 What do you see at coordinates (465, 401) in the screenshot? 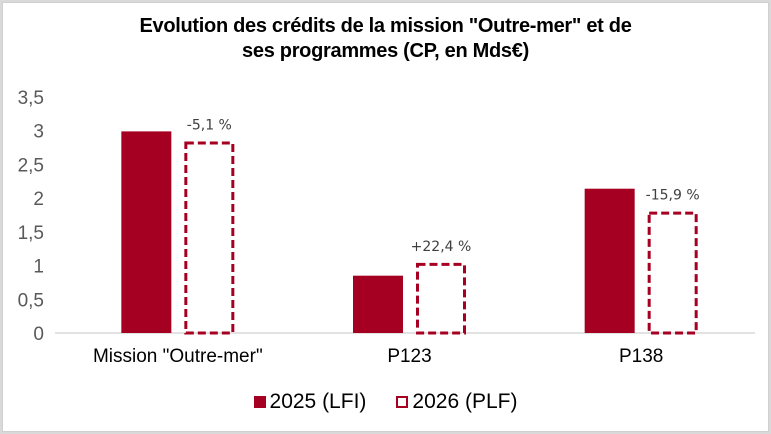
I see `legend-label-2026: 2026 (PLF)` at bounding box center [465, 401].